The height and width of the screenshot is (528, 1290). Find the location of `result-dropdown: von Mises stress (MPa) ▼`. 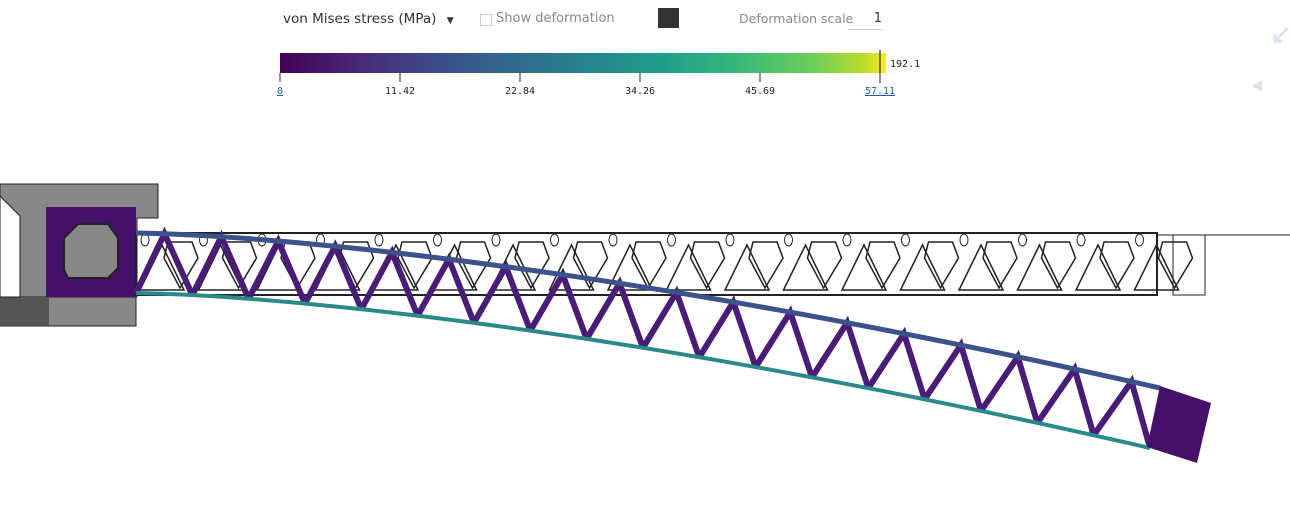

result-dropdown: von Mises stress (MPa) ▼ is located at coordinates (368, 19).